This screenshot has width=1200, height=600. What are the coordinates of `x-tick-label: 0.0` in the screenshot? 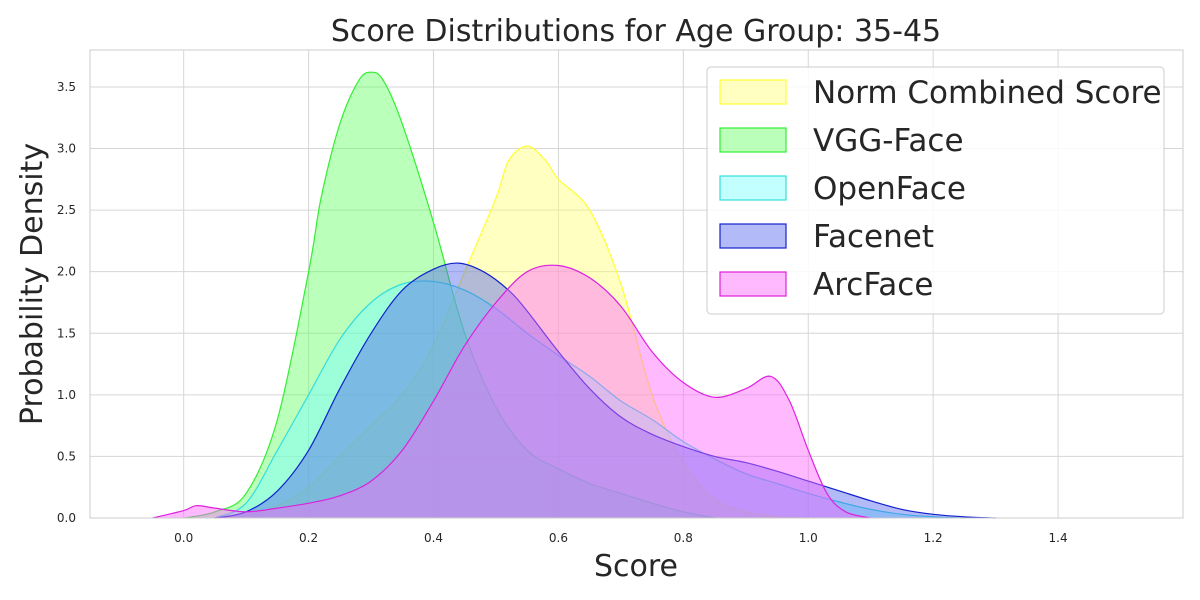 It's located at (183, 538).